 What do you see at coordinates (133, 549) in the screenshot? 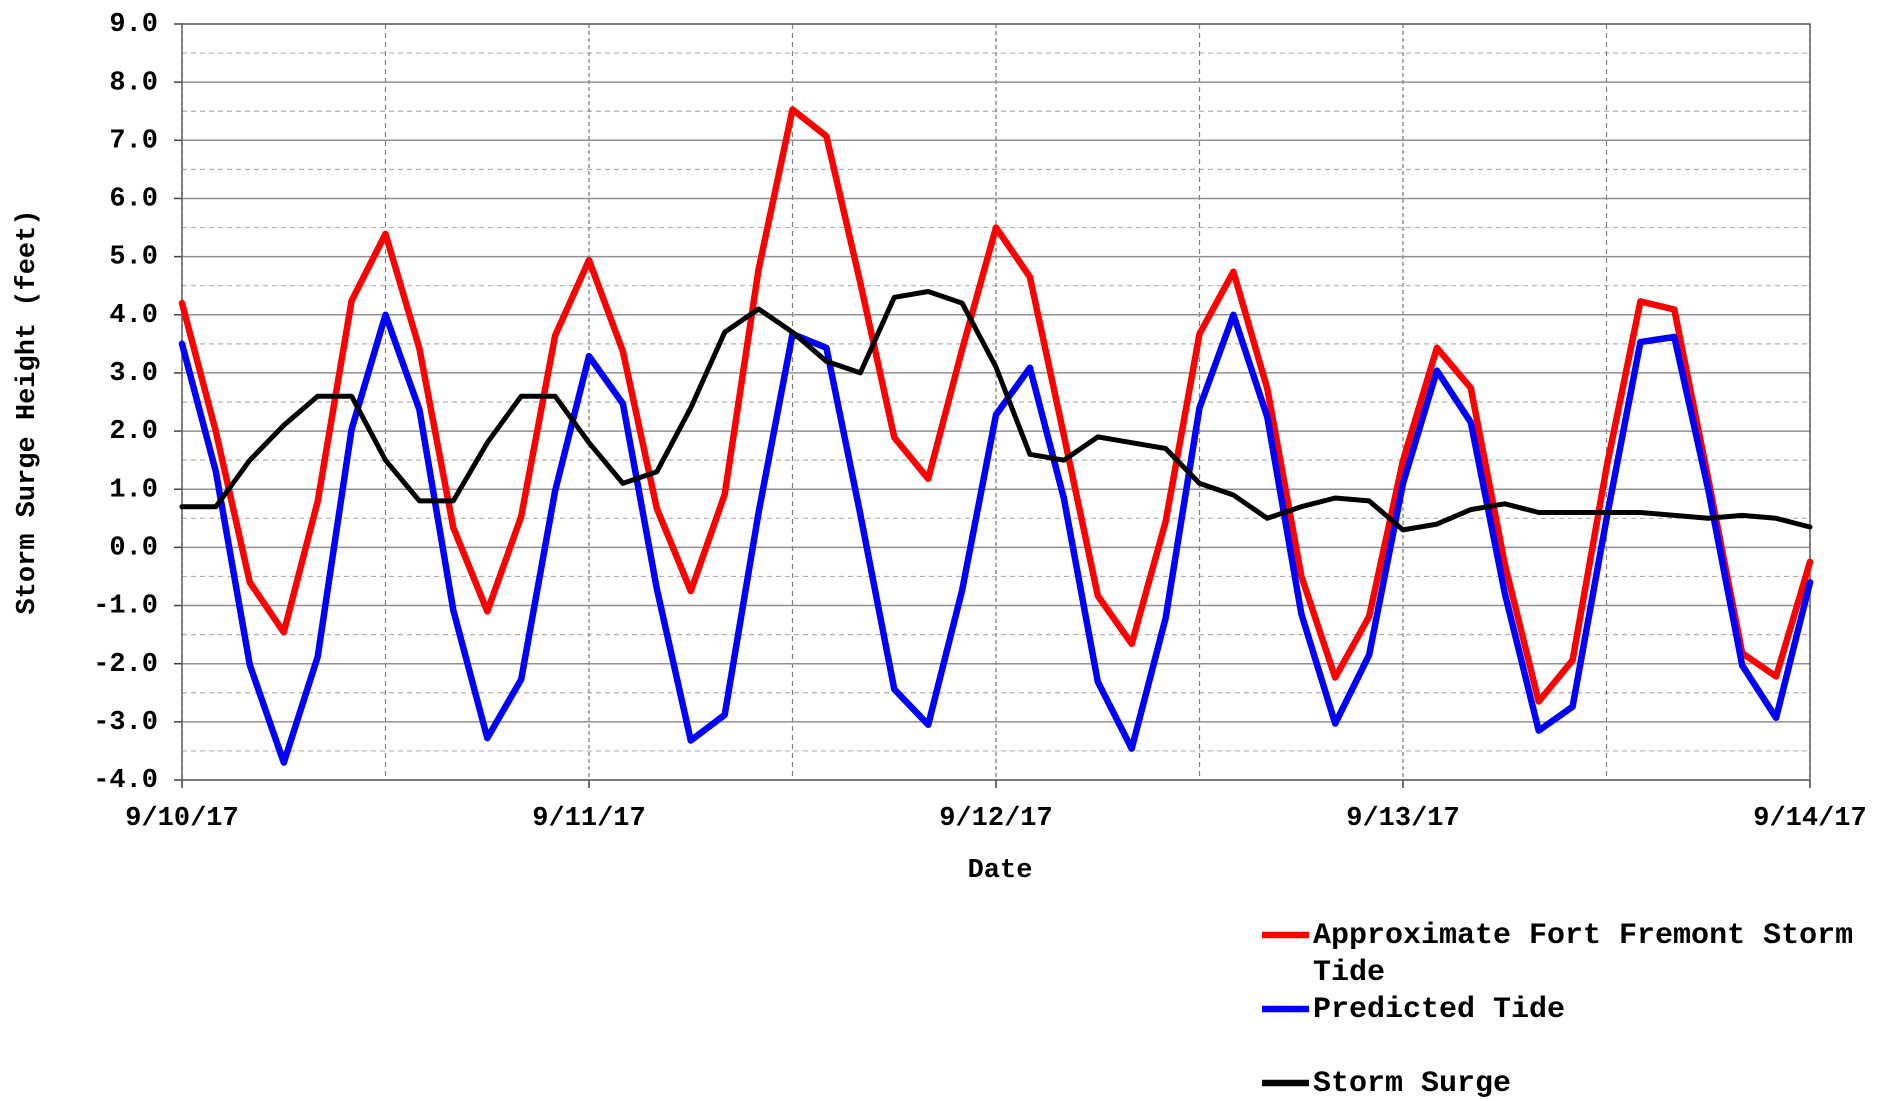
I see `y-tick-label: 0.0` at bounding box center [133, 549].